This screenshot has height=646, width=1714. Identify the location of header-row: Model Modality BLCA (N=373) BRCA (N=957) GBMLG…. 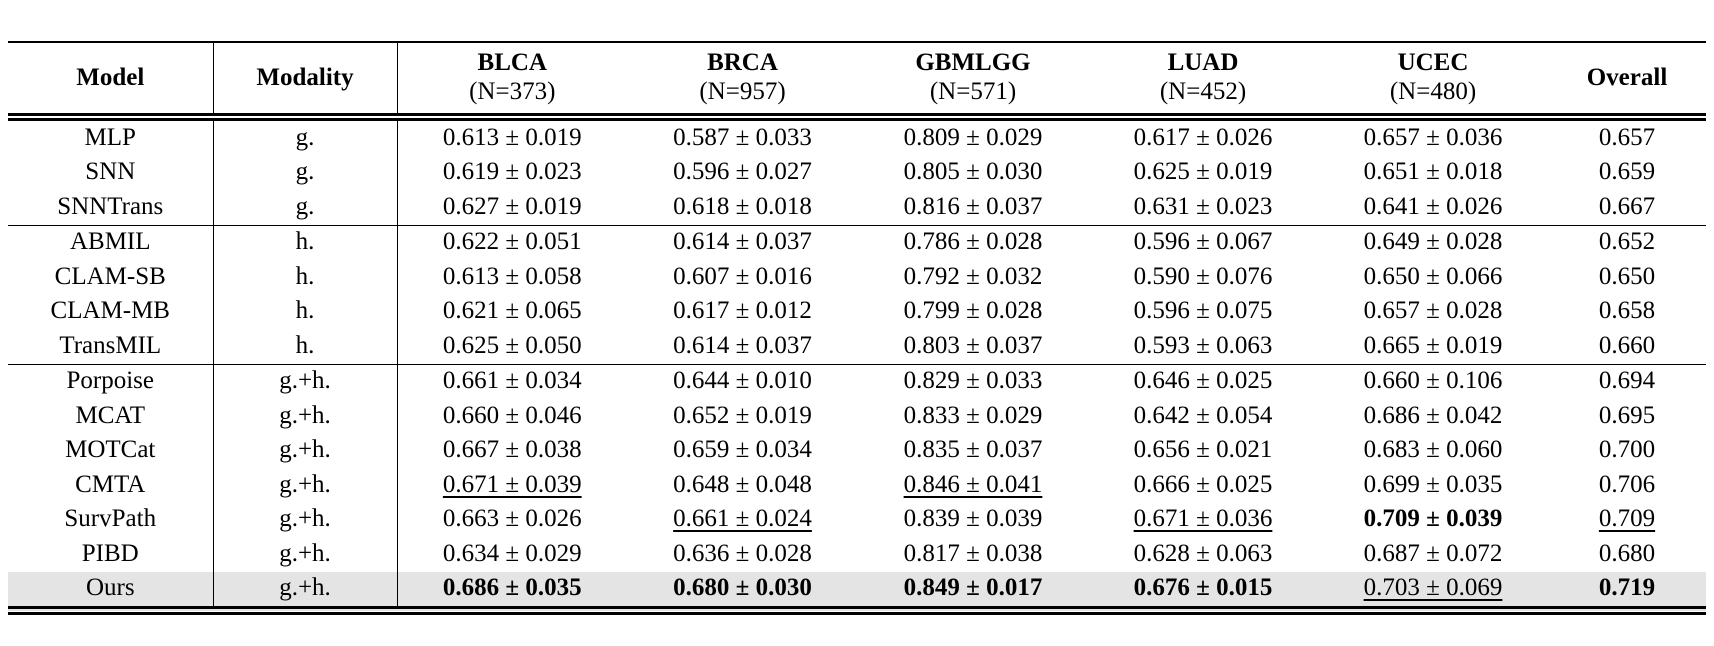
(857, 79).